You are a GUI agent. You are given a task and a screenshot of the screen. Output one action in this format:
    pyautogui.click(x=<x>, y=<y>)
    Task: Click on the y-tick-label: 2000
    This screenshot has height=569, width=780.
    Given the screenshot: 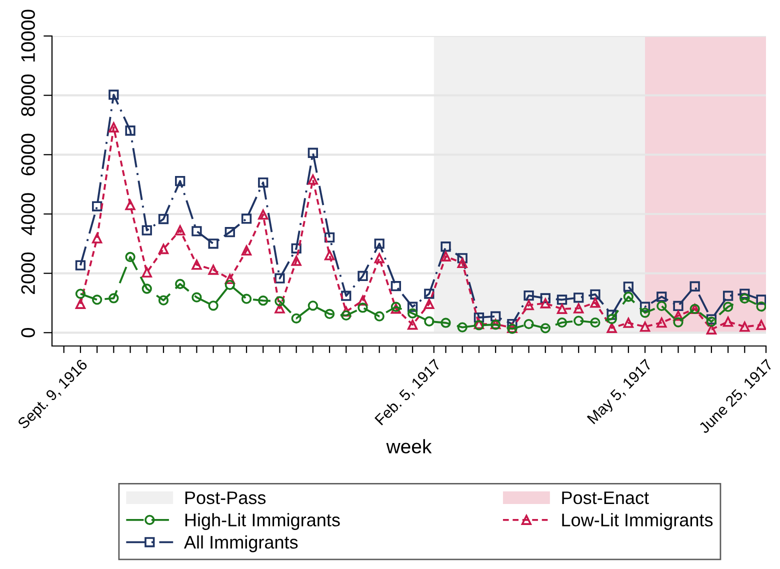 What is the action you would take?
    pyautogui.click(x=28, y=273)
    